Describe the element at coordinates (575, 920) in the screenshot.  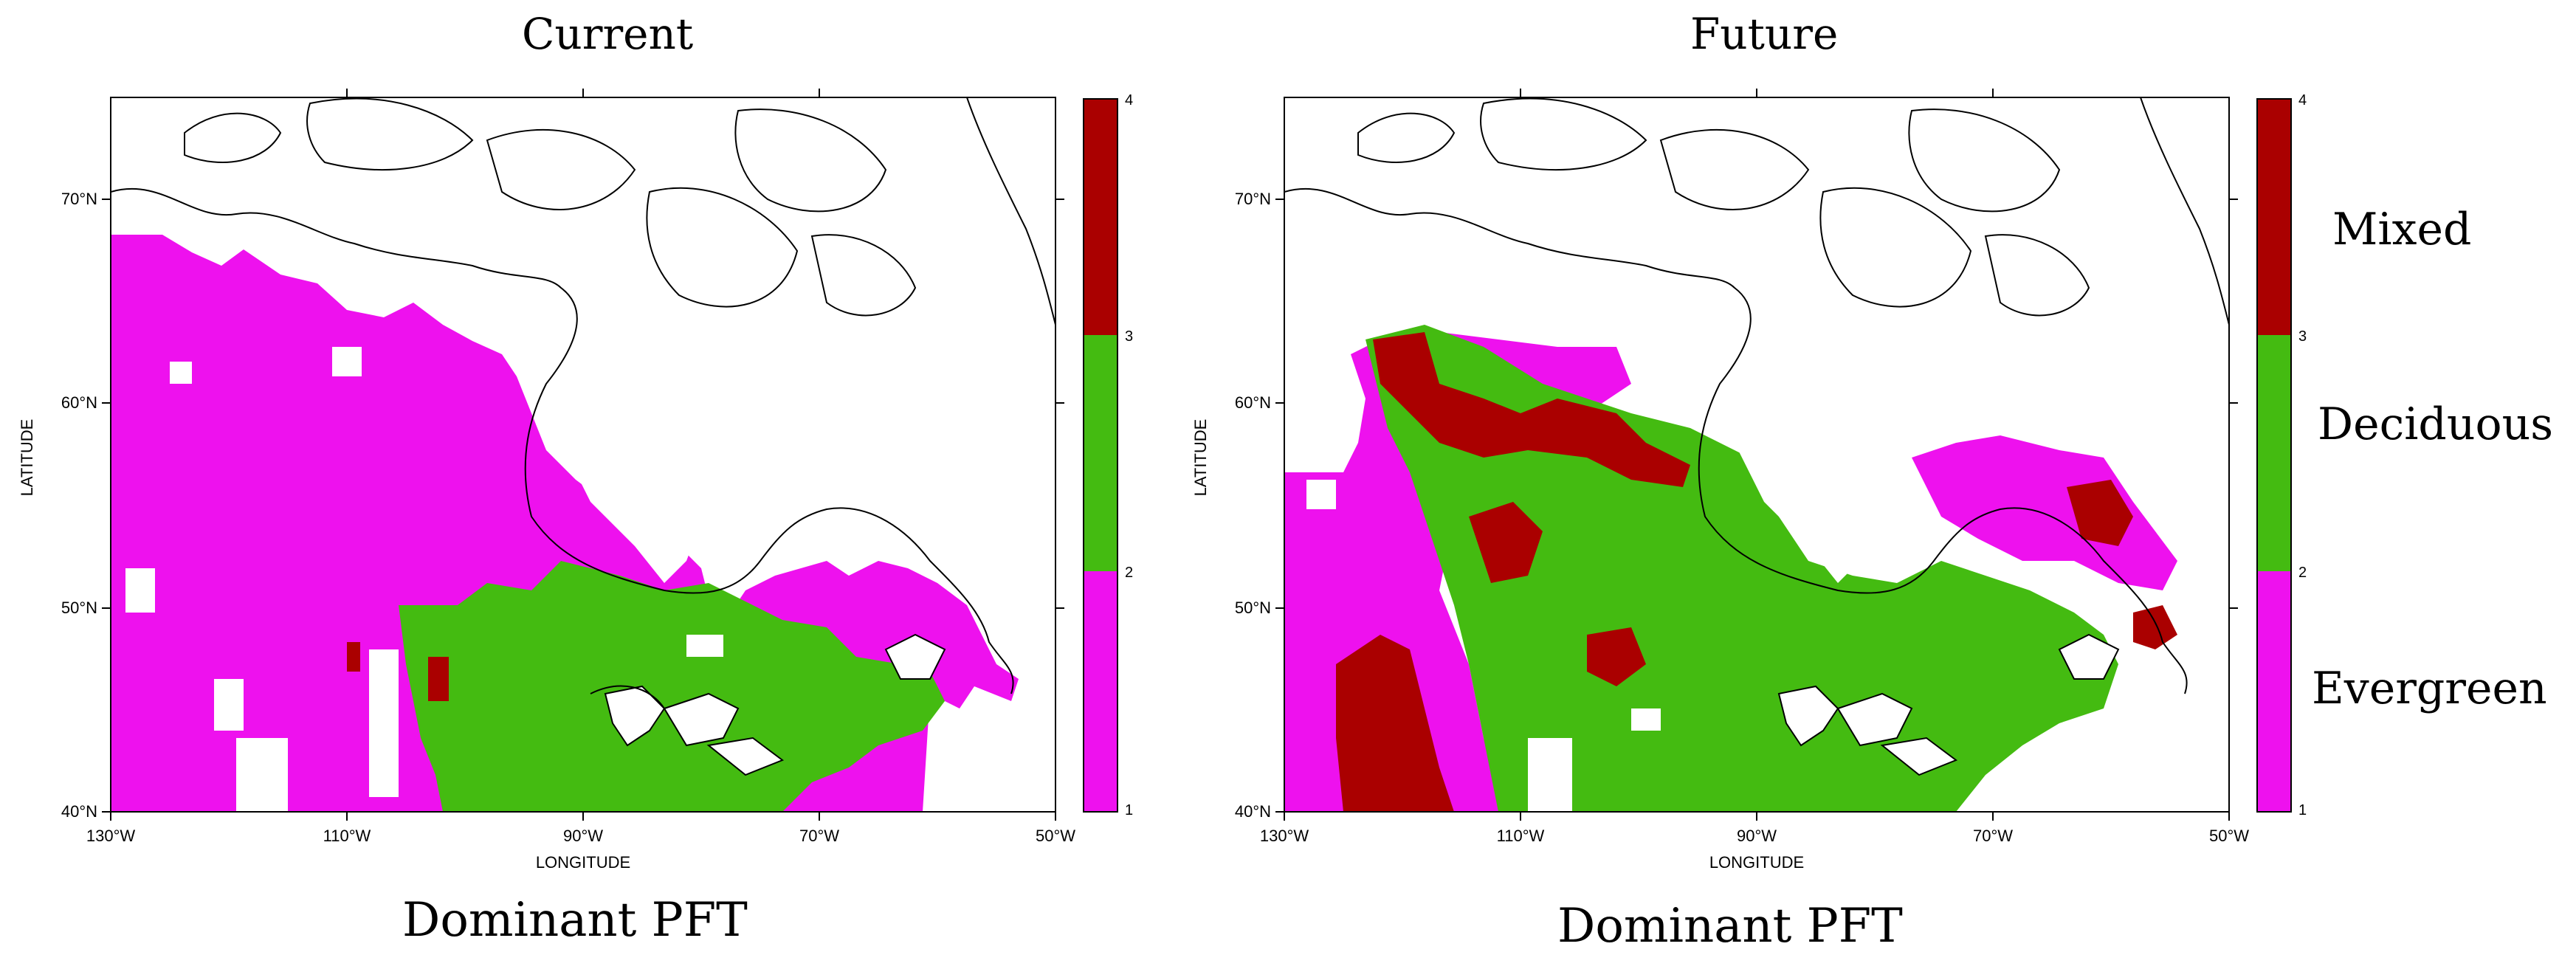
I see `caption-current: Dominant PFT` at that location.